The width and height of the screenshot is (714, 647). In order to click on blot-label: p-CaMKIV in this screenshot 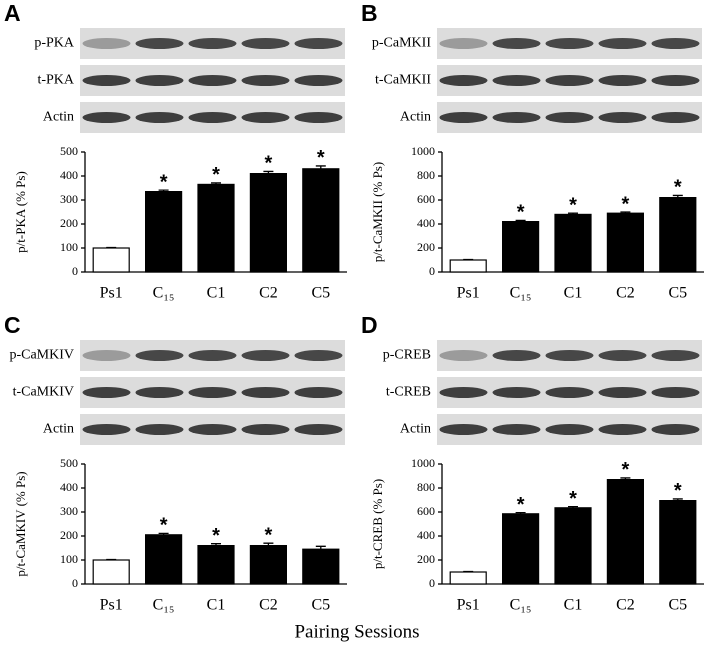, I will do `click(41, 355)`.